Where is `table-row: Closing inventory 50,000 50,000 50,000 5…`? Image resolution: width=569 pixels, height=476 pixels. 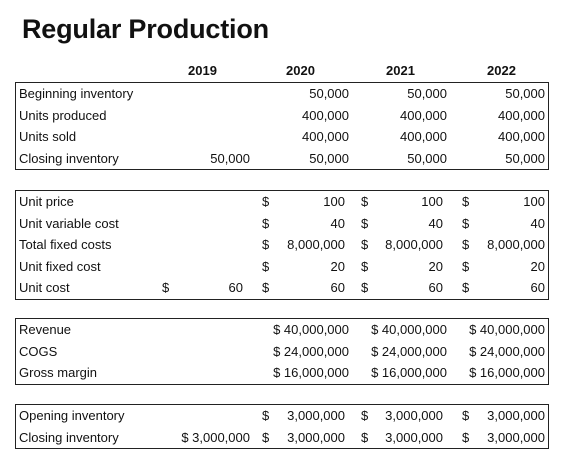 table-row: Closing inventory 50,000 50,000 50,000 5… is located at coordinates (282, 159).